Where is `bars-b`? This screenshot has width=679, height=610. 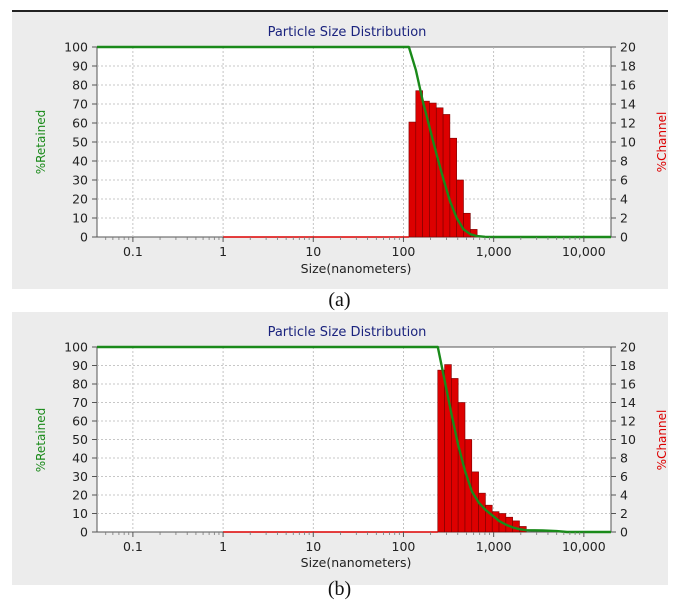 bars-b is located at coordinates (482, 448).